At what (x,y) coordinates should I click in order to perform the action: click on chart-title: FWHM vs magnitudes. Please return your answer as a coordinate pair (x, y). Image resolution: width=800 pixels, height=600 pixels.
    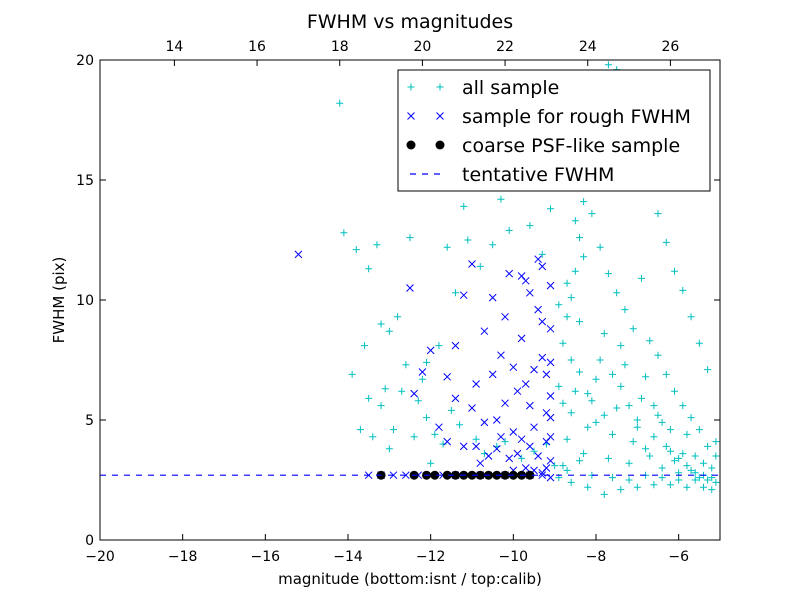
    Looking at the image, I should click on (410, 22).